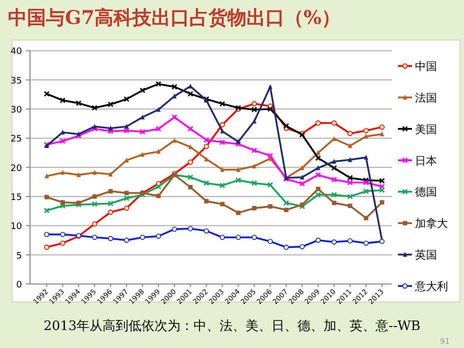 The image size is (464, 348). I want to click on legend-label: 英国, so click(426, 255).